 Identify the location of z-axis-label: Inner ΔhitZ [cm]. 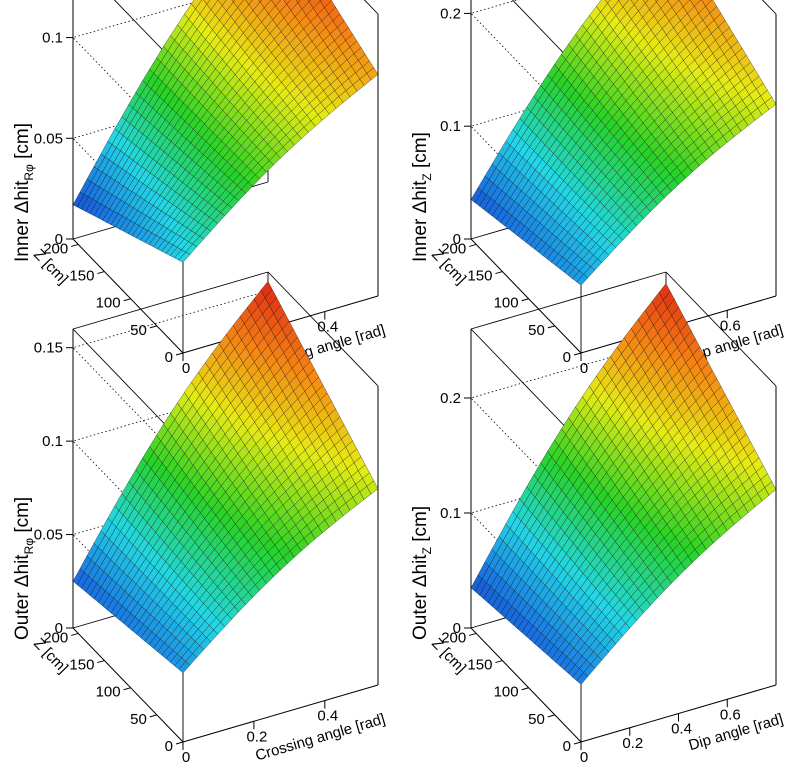
(422, 197).